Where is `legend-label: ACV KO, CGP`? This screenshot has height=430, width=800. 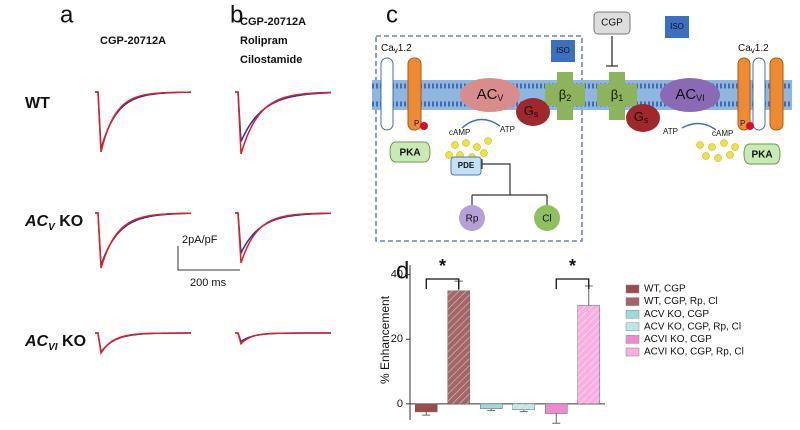
legend-label: ACV KO, CGP is located at coordinates (676, 314).